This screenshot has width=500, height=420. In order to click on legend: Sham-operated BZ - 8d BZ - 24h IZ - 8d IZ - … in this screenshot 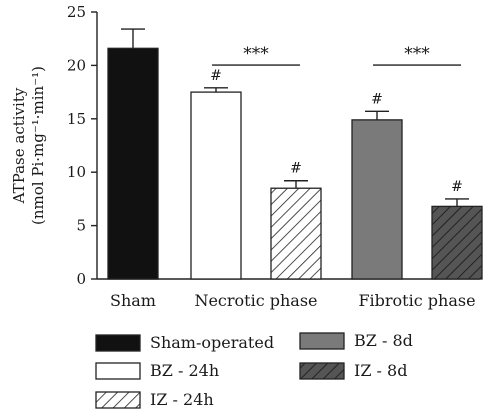, I will do `click(254, 370)`.